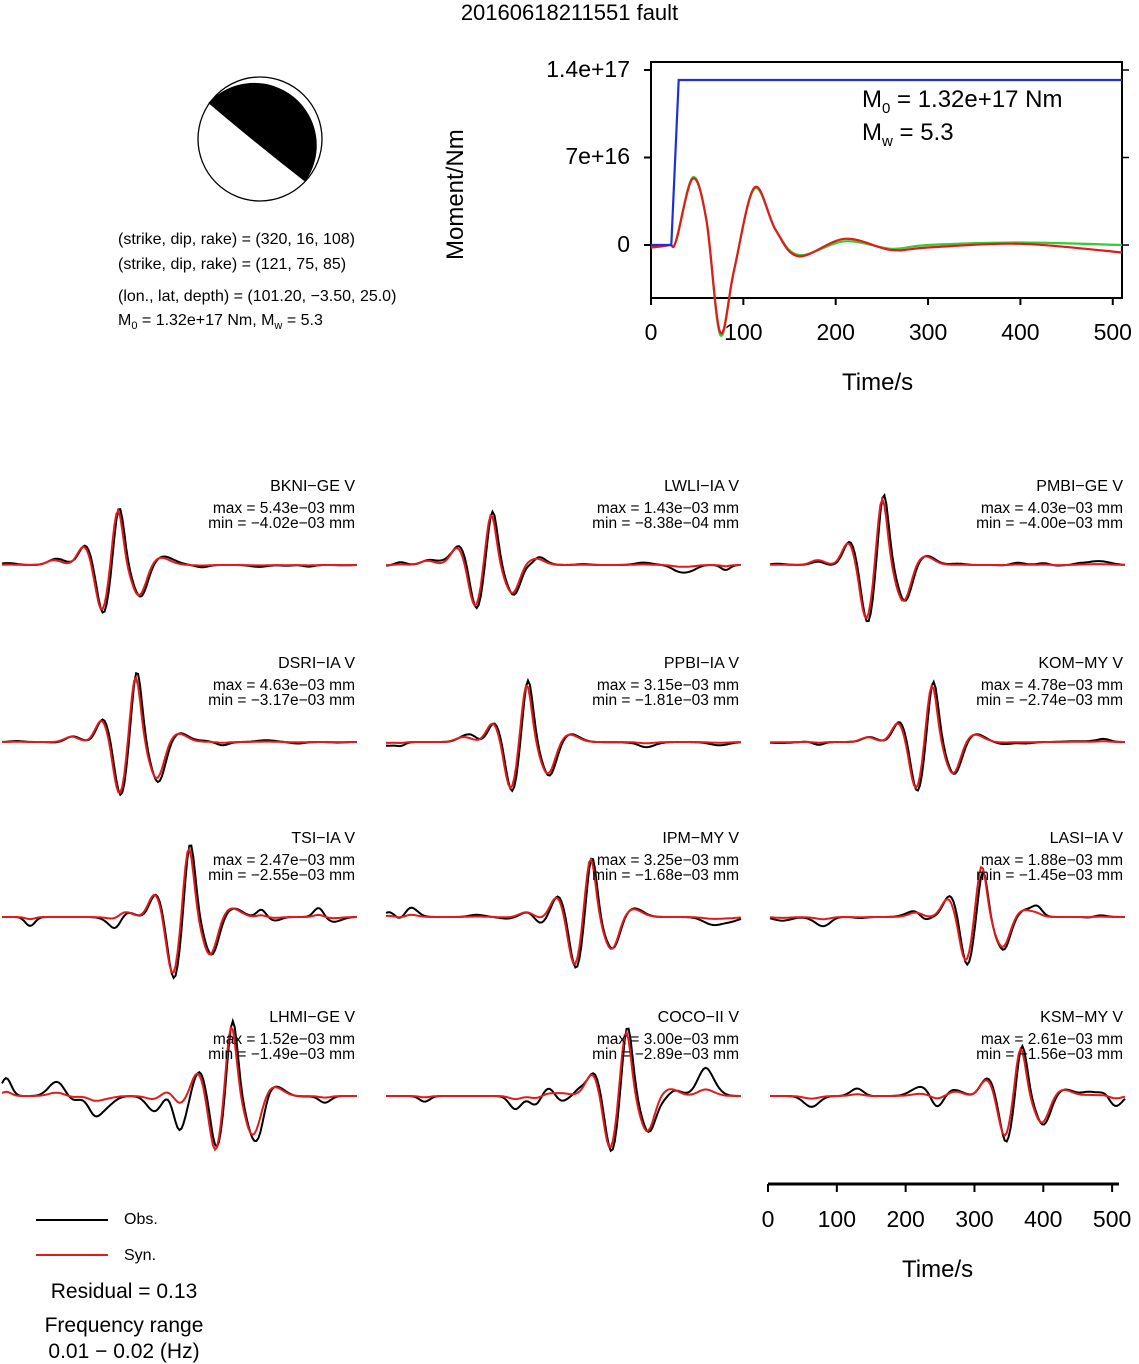 This screenshot has width=1139, height=1364. What do you see at coordinates (312, 486) in the screenshot?
I see `station-name: BKNI−GE V` at bounding box center [312, 486].